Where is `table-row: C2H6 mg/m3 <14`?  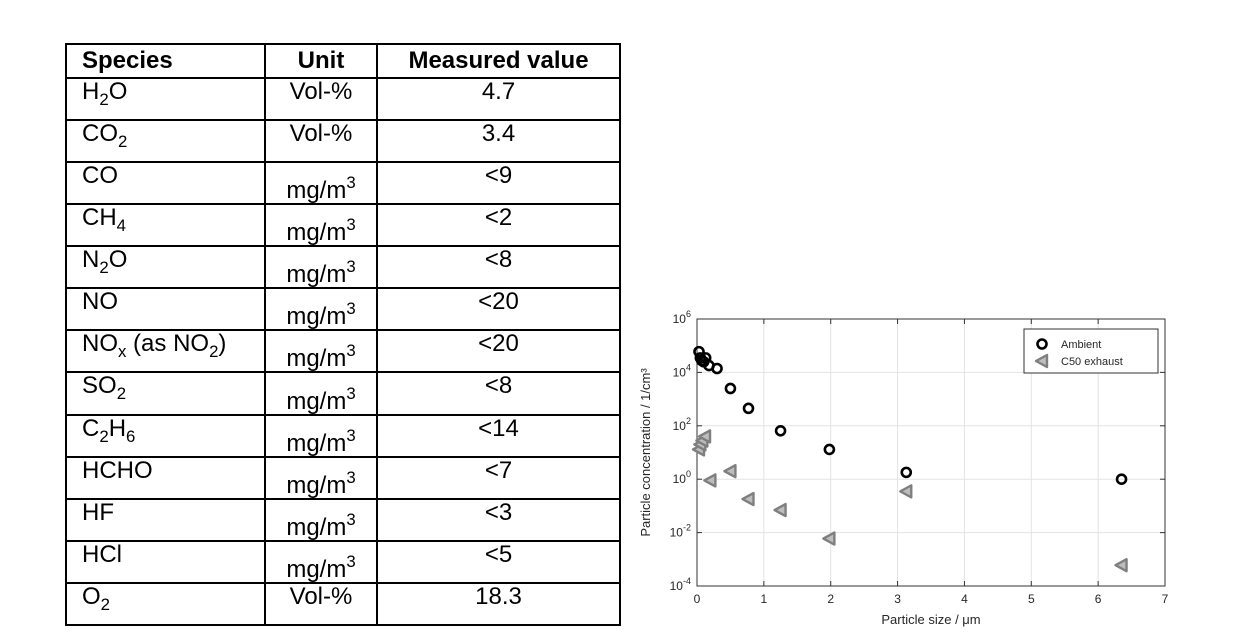 table-row: C2H6 mg/m3 <14 is located at coordinates (343, 435).